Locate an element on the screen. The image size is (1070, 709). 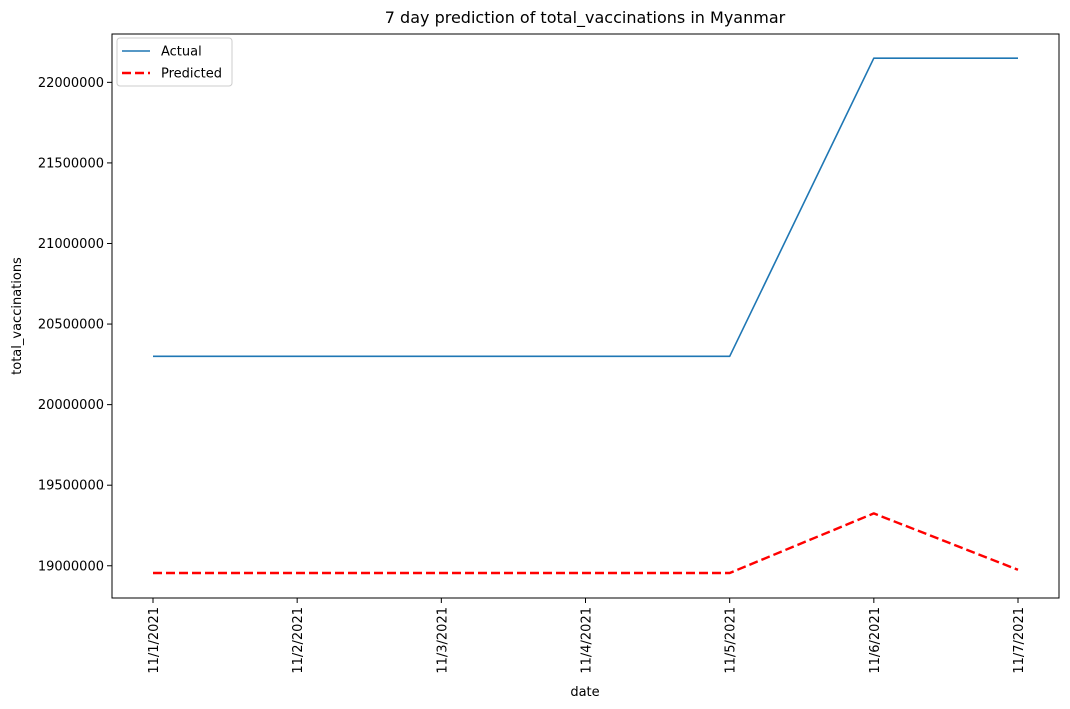
y-tick-label: 20000000 is located at coordinates (71, 405).